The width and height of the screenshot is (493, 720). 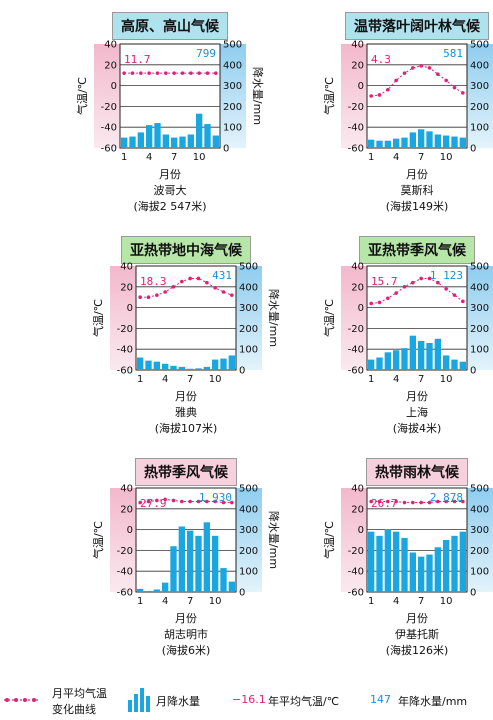 What do you see at coordinates (417, 250) in the screenshot?
I see `chart-title: 亚热带季风气候` at bounding box center [417, 250].